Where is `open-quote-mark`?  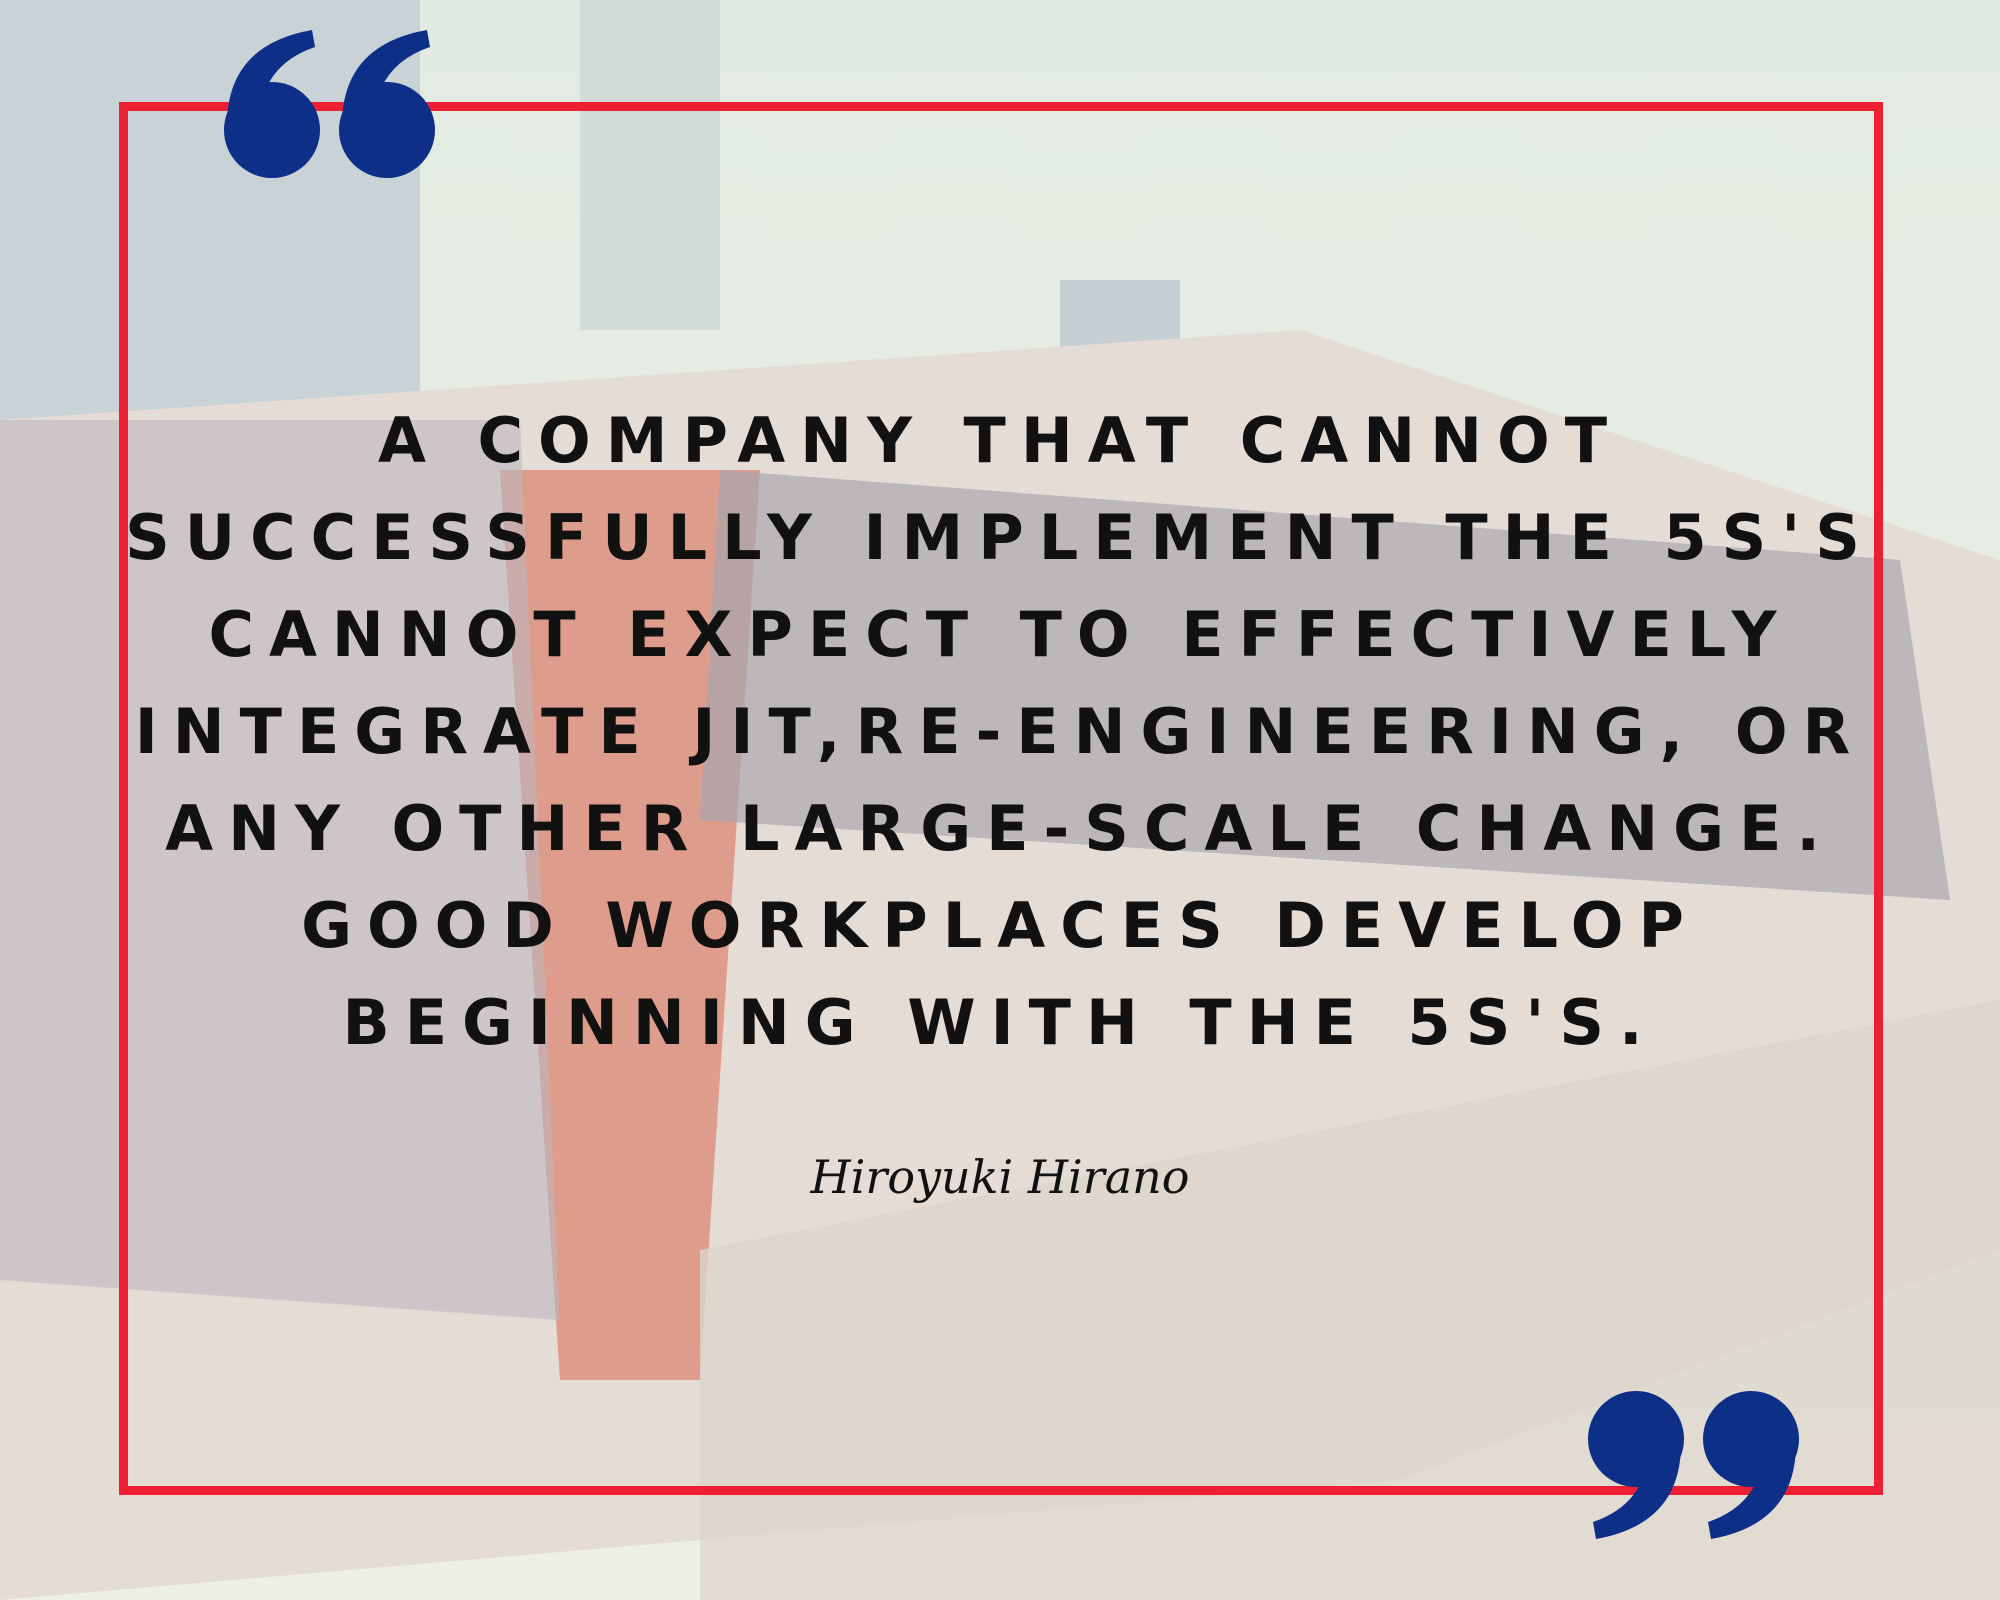
open-quote-mark is located at coordinates (329, 104).